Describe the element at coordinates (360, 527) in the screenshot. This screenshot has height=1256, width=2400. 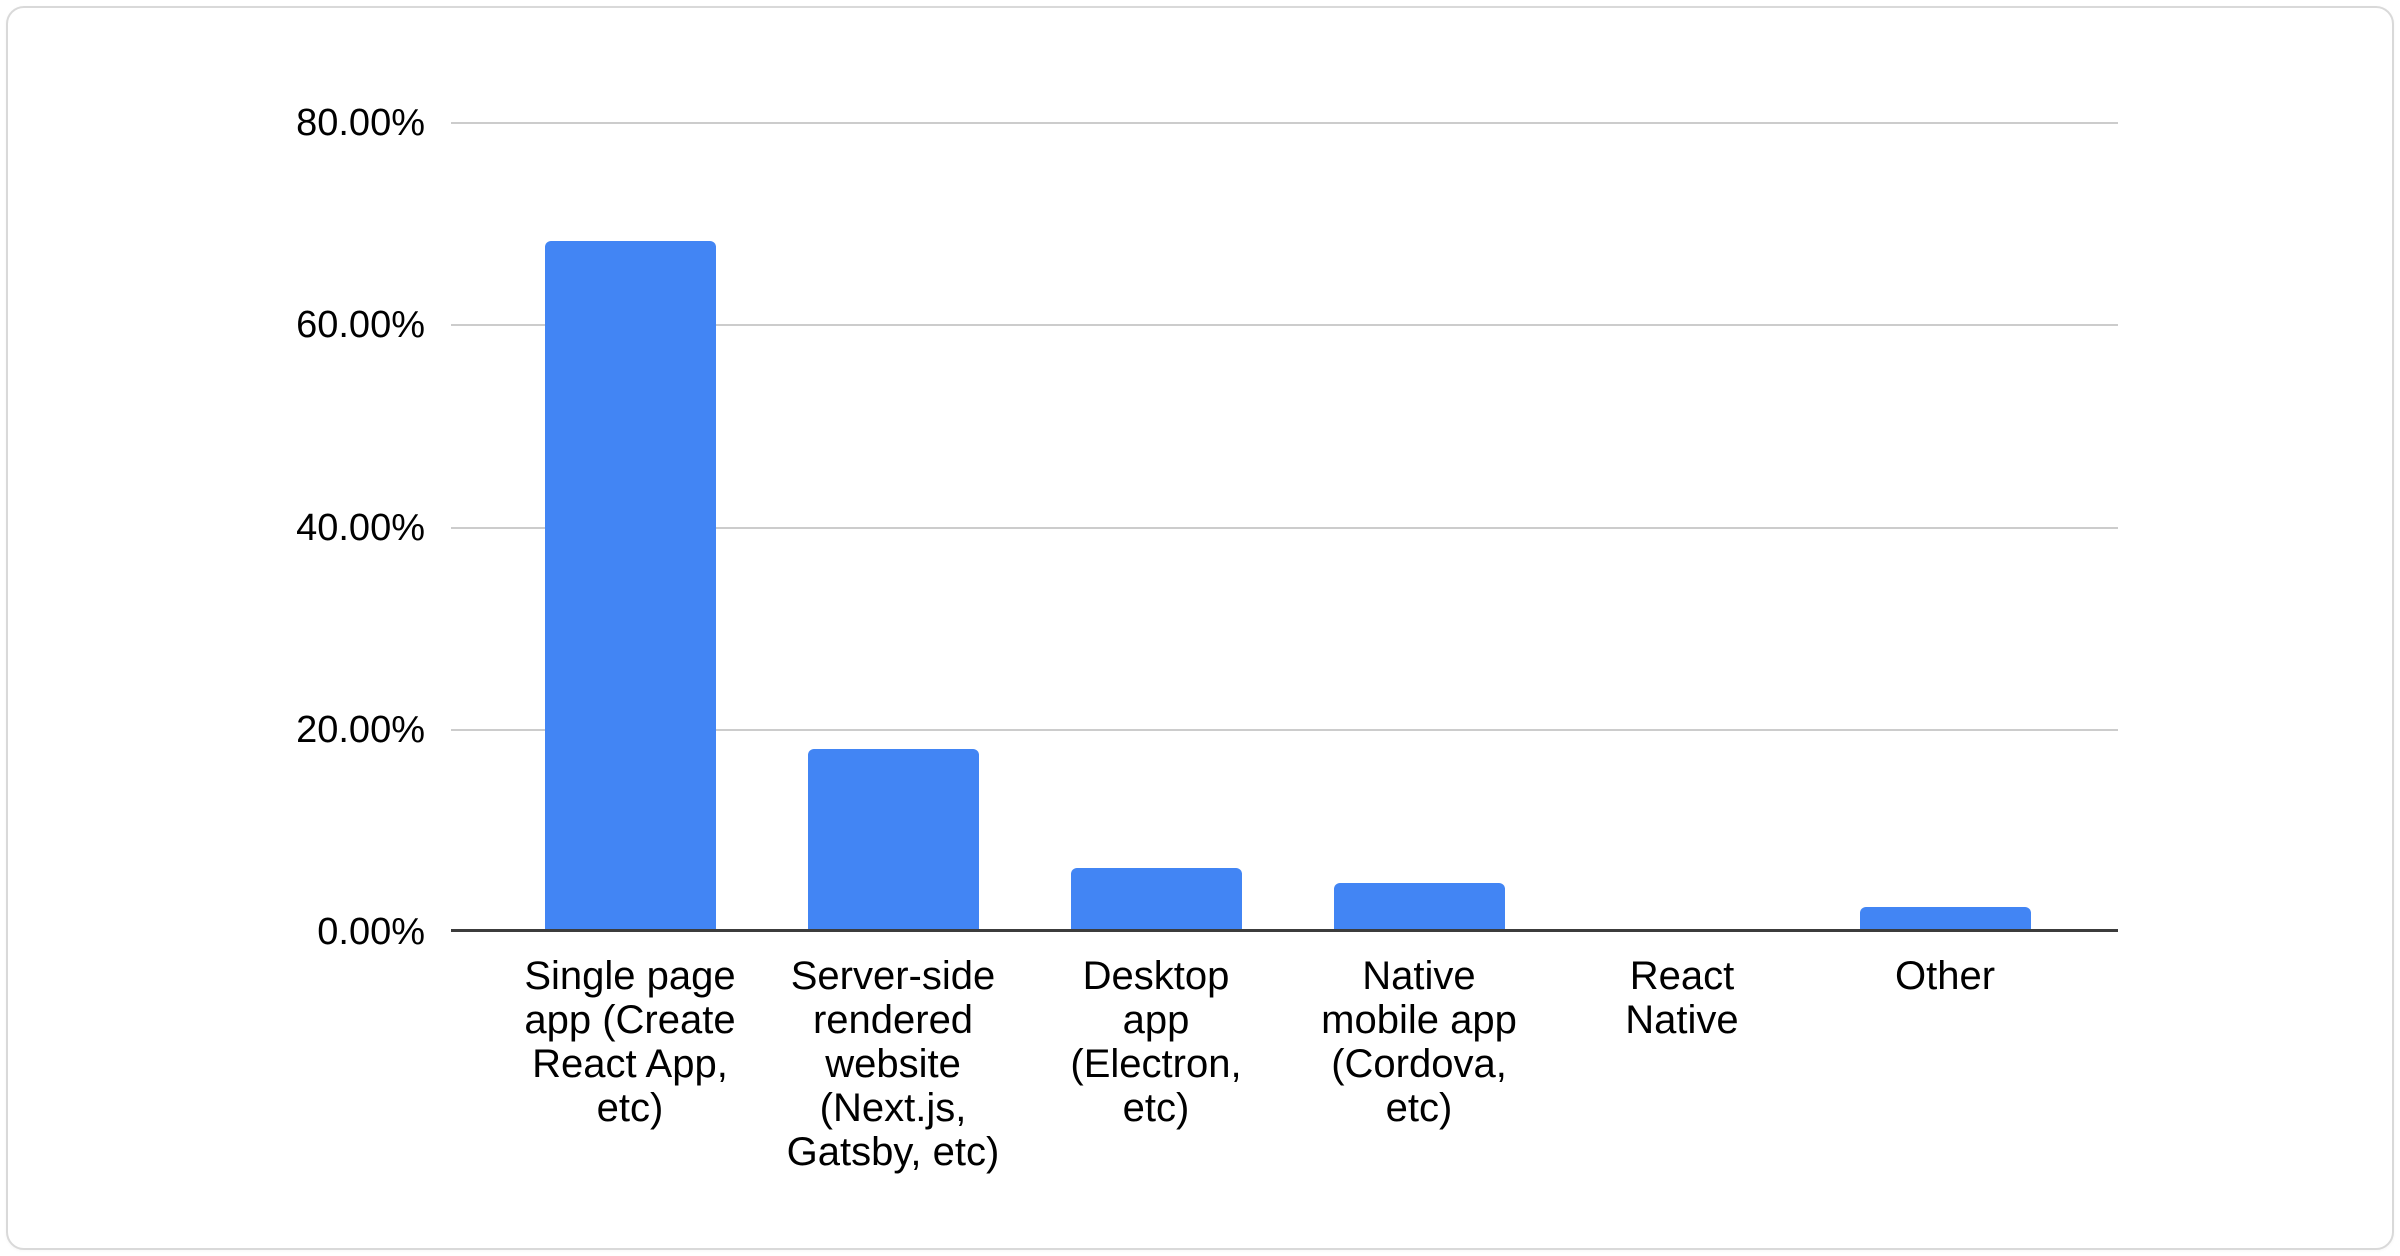
I see `y-axis-tick-label: 40.00%` at that location.